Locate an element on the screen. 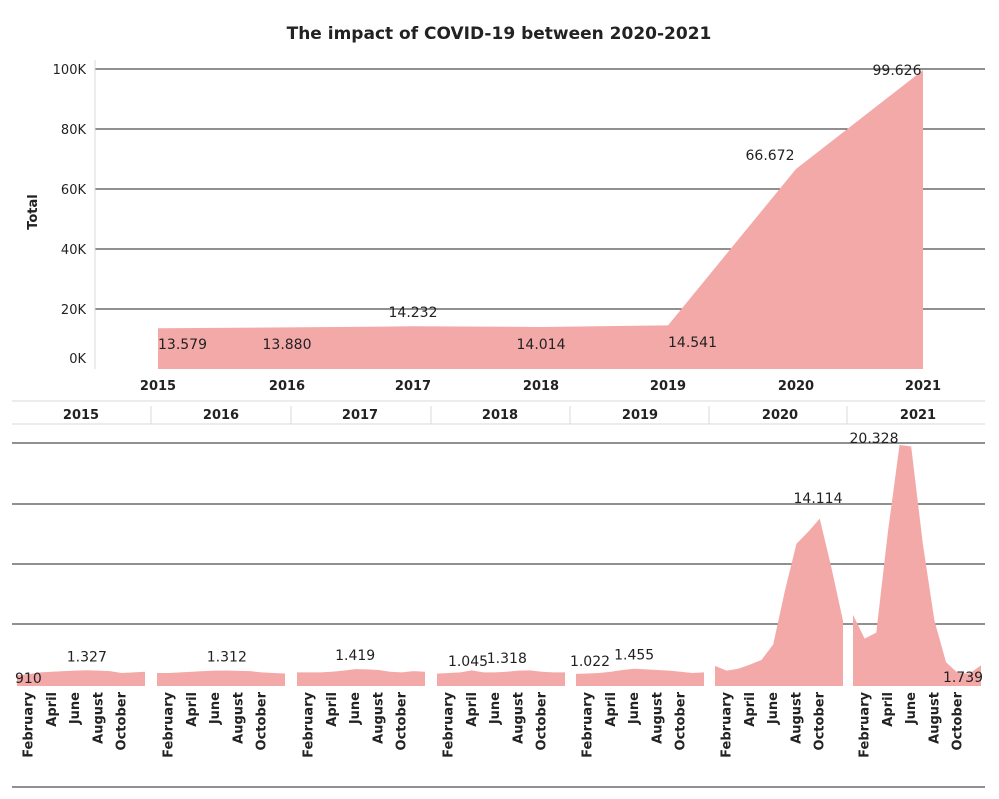 This screenshot has height=799, width=999. x-tick-label: 2019 is located at coordinates (668, 386).